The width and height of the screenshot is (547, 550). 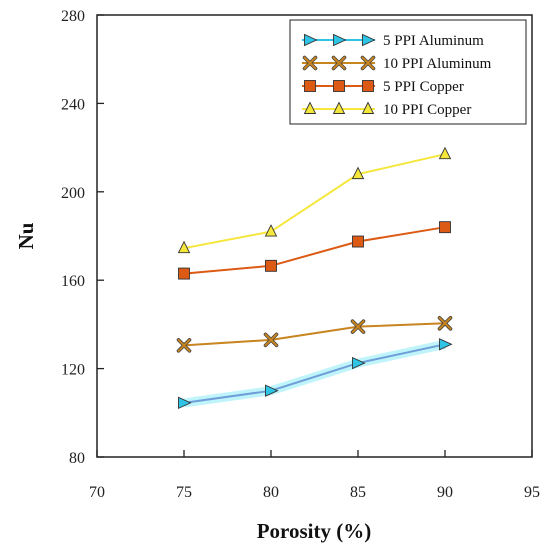 I want to click on legend-item-0: 5 PPI Aluminum, so click(x=393, y=41).